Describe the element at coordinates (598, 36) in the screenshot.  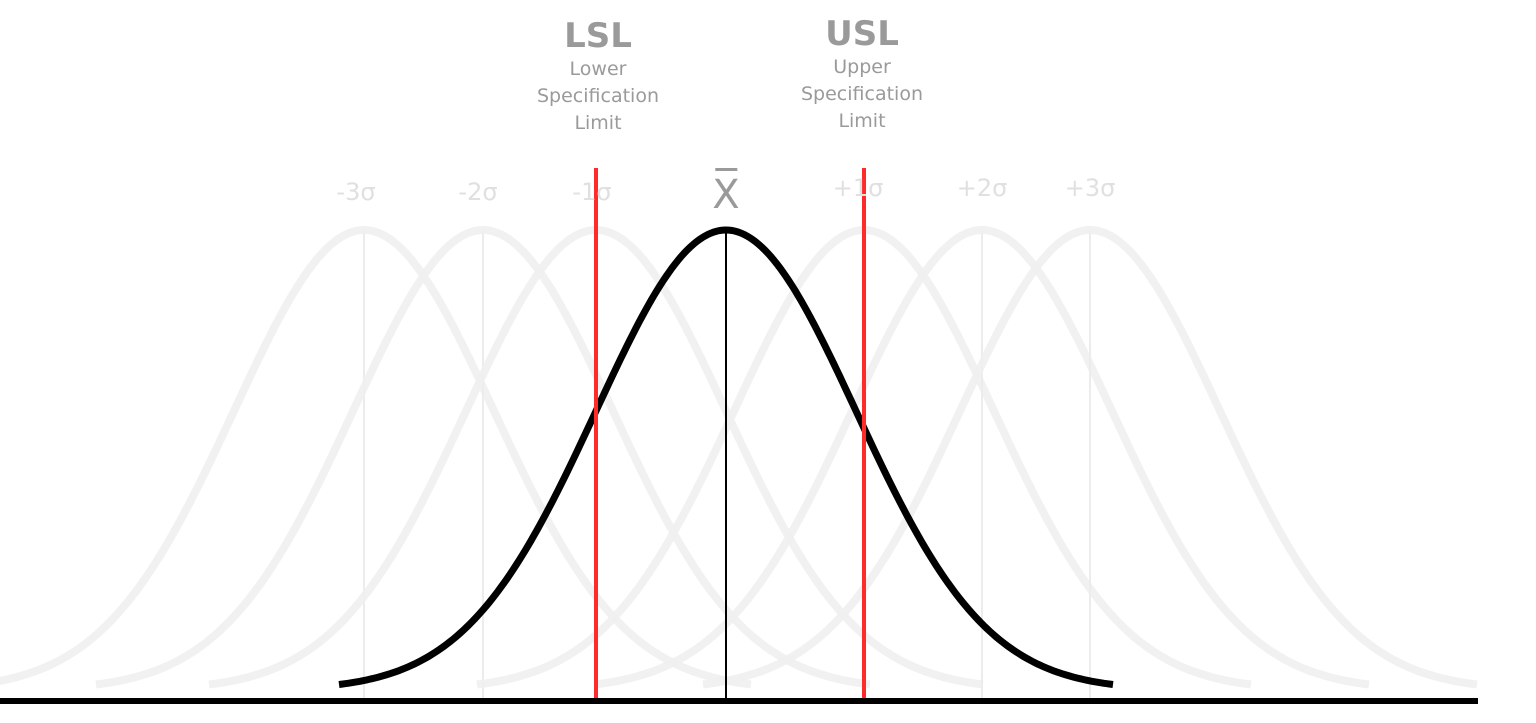
I see `lsl-abbr: LSL` at that location.